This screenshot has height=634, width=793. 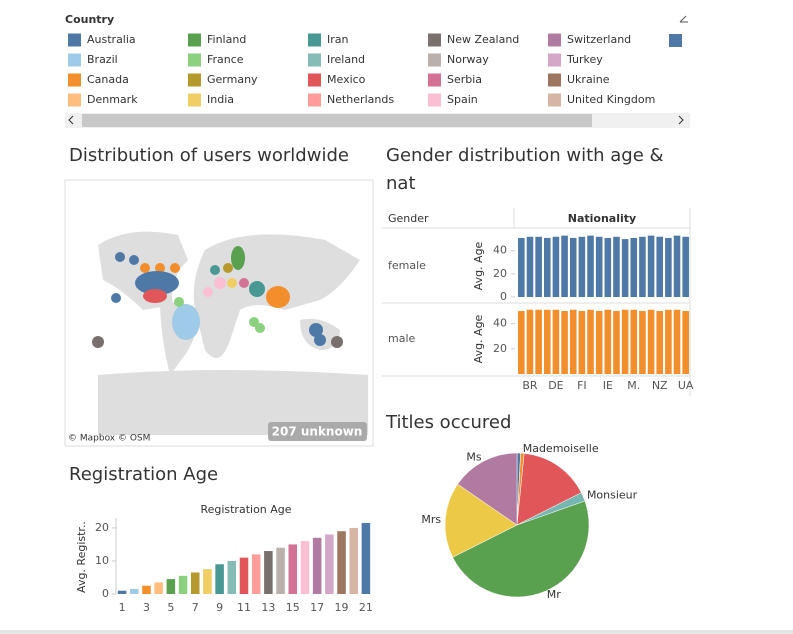 What do you see at coordinates (599, 39) in the screenshot?
I see `legend-label: Switzerland` at bounding box center [599, 39].